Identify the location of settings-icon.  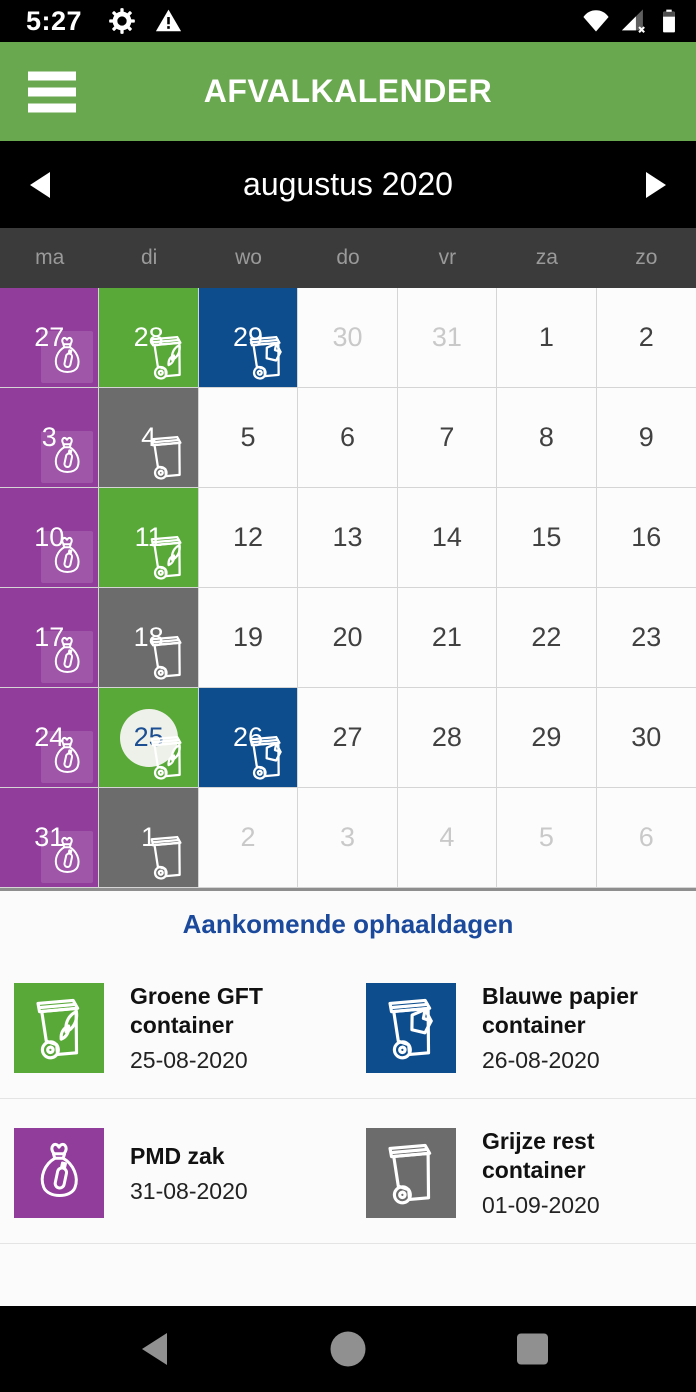
(122, 21).